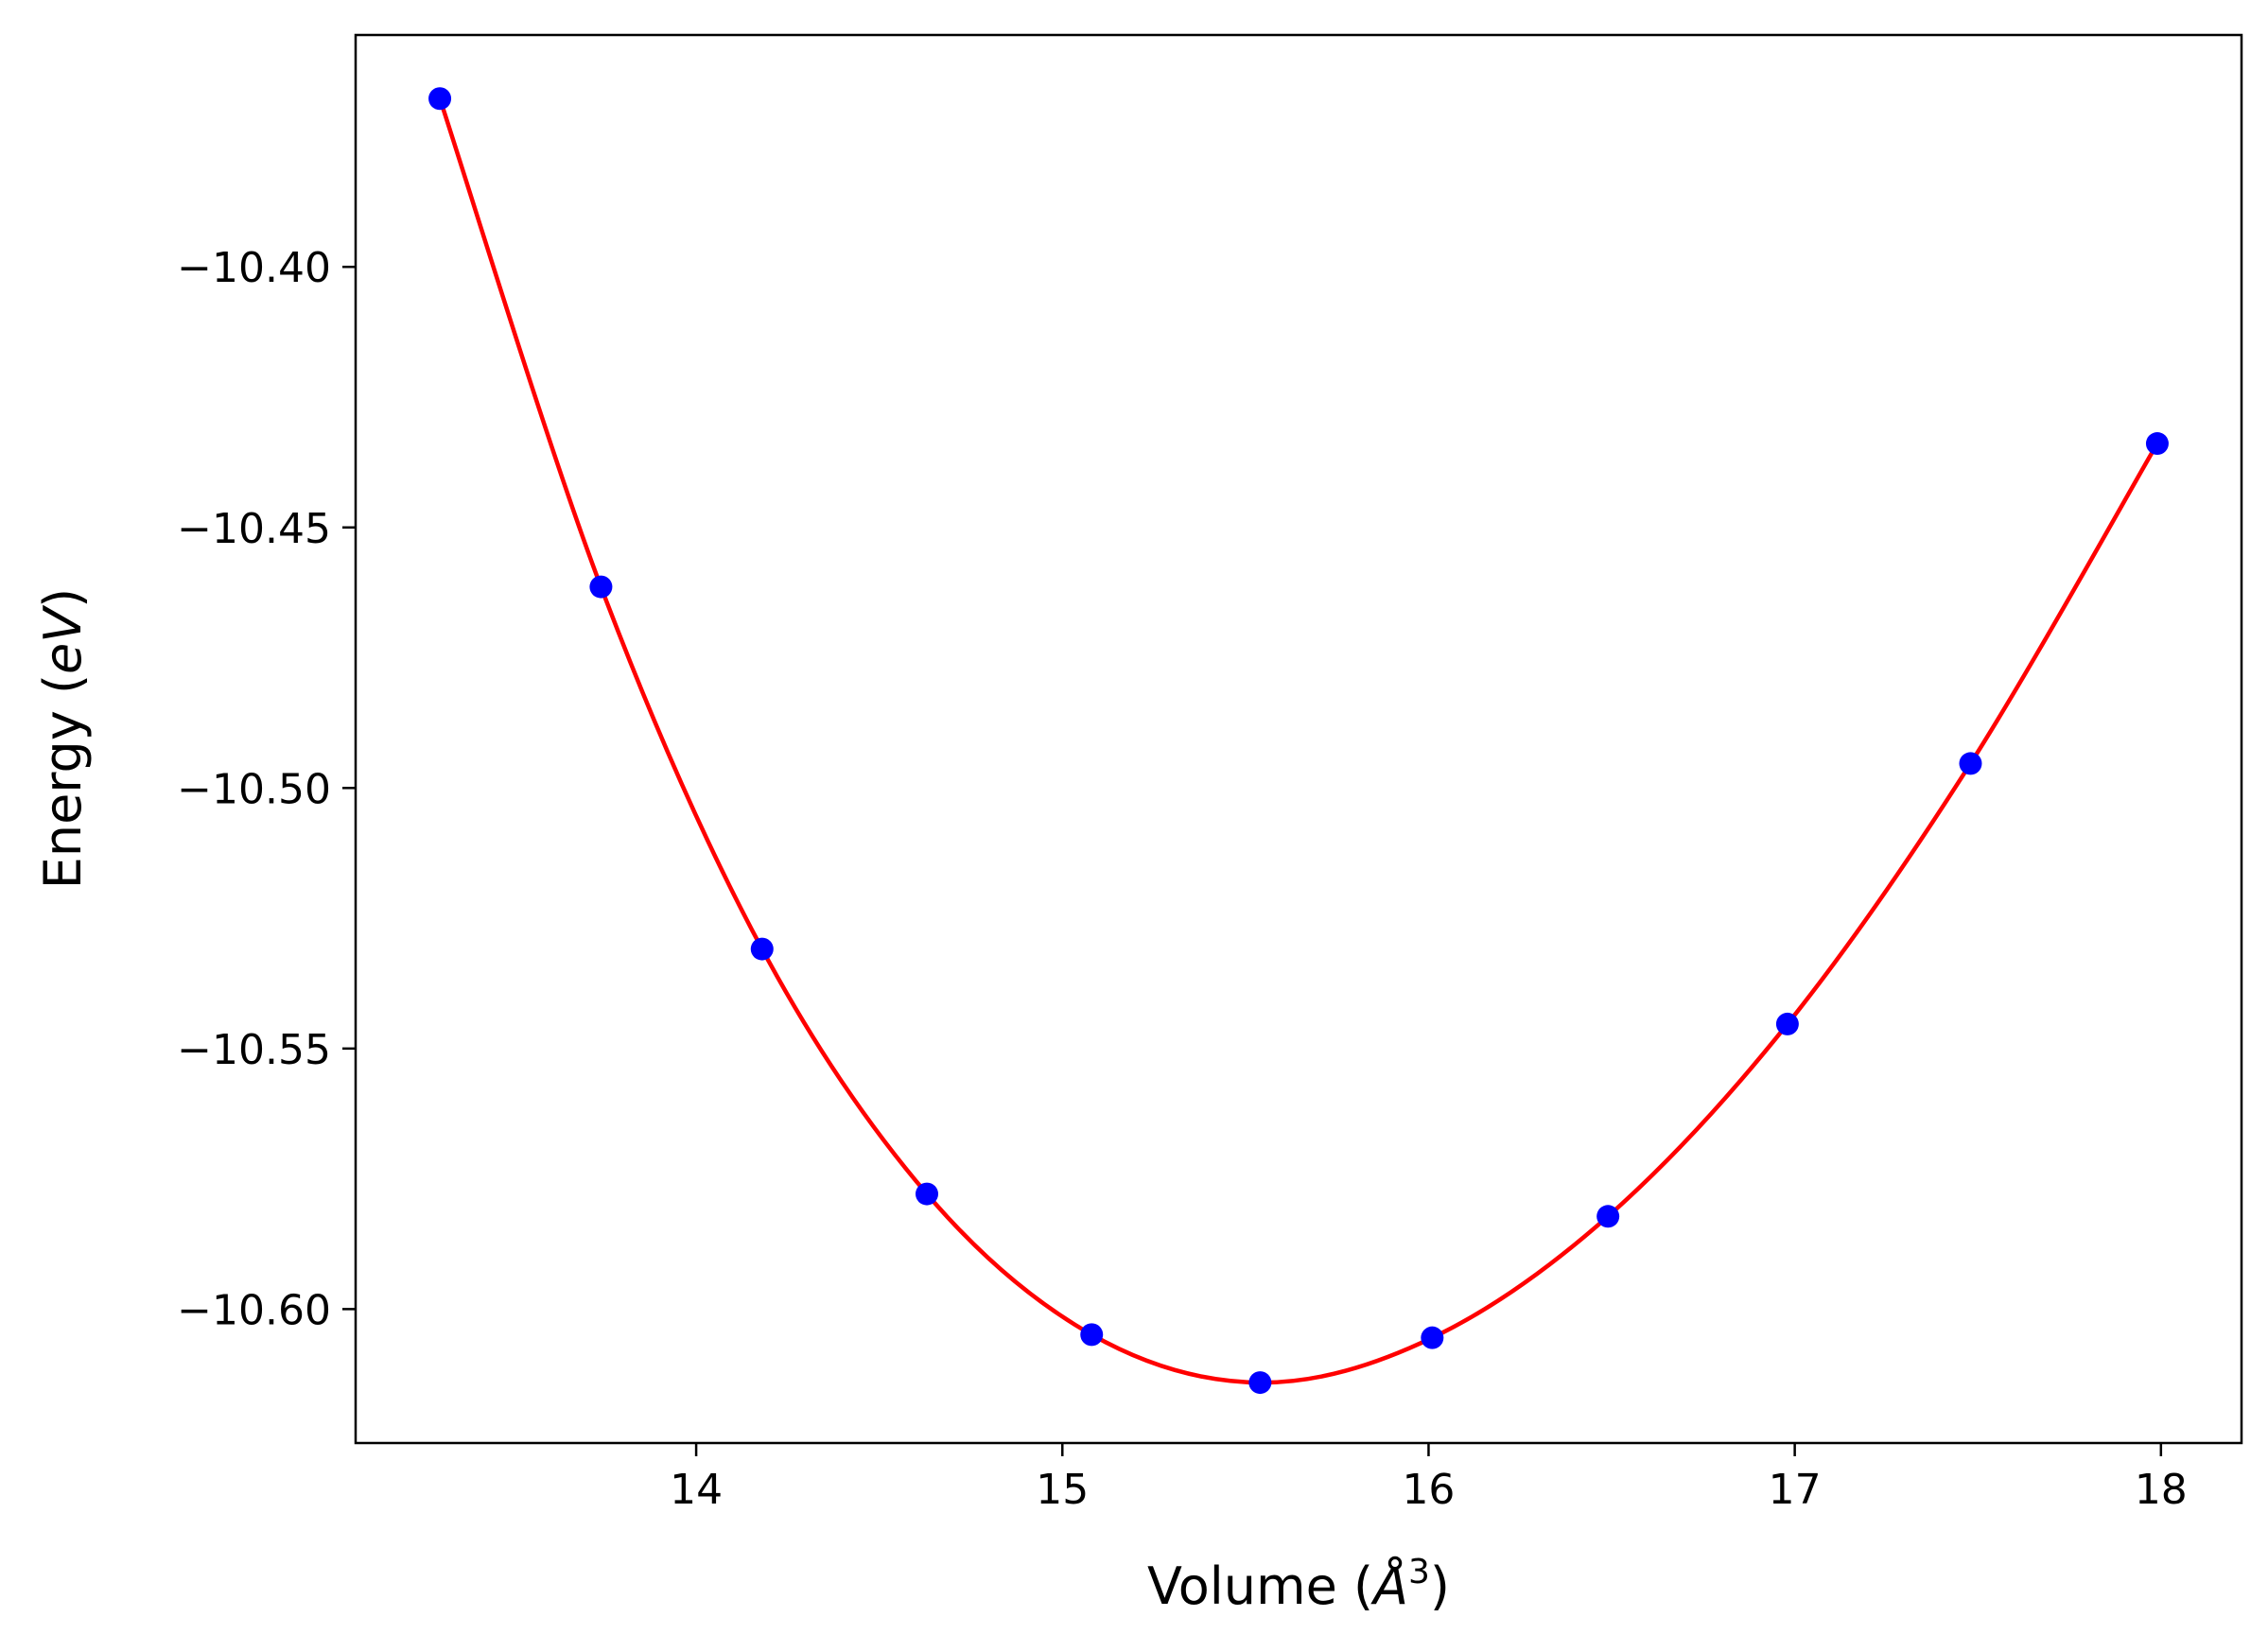  Describe the element at coordinates (1419, 1572) in the screenshot. I see `x-axis-label-exponent: 3` at that location.